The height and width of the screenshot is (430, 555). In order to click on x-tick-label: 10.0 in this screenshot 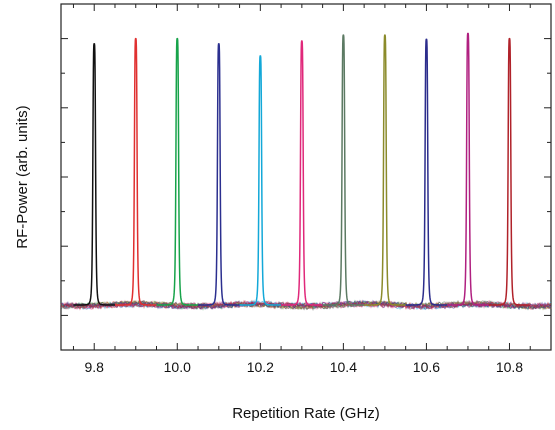, I will do `click(177, 367)`.